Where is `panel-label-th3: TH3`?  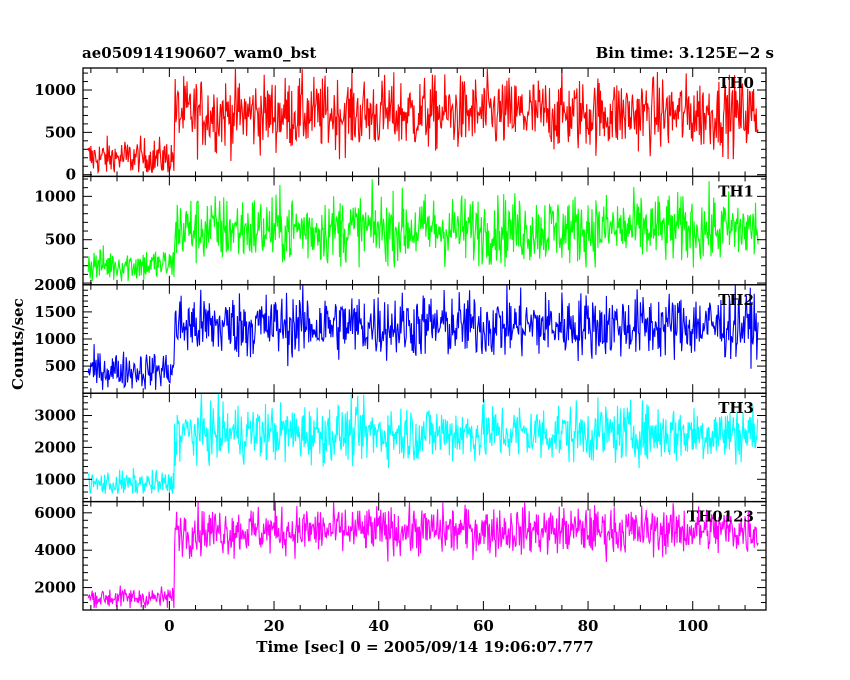 panel-label-th3: TH3 is located at coordinates (736, 408).